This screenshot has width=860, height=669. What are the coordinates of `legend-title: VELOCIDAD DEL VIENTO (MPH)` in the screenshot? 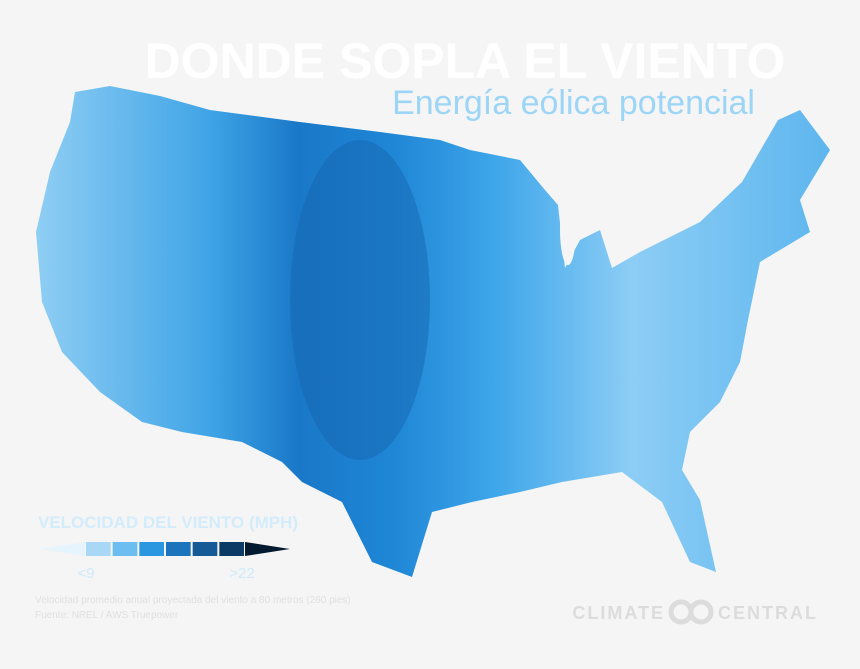 It's located at (168, 522).